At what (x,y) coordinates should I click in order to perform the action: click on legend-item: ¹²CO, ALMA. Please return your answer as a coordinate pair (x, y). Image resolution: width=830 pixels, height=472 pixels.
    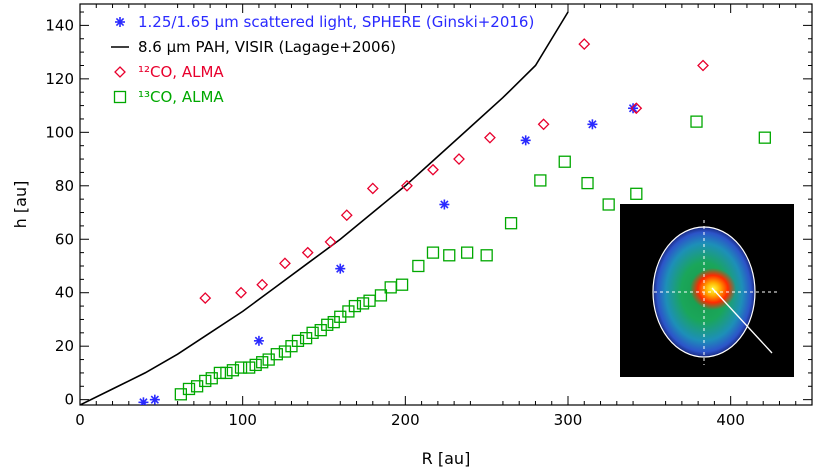
    Looking at the image, I should click on (169, 72).